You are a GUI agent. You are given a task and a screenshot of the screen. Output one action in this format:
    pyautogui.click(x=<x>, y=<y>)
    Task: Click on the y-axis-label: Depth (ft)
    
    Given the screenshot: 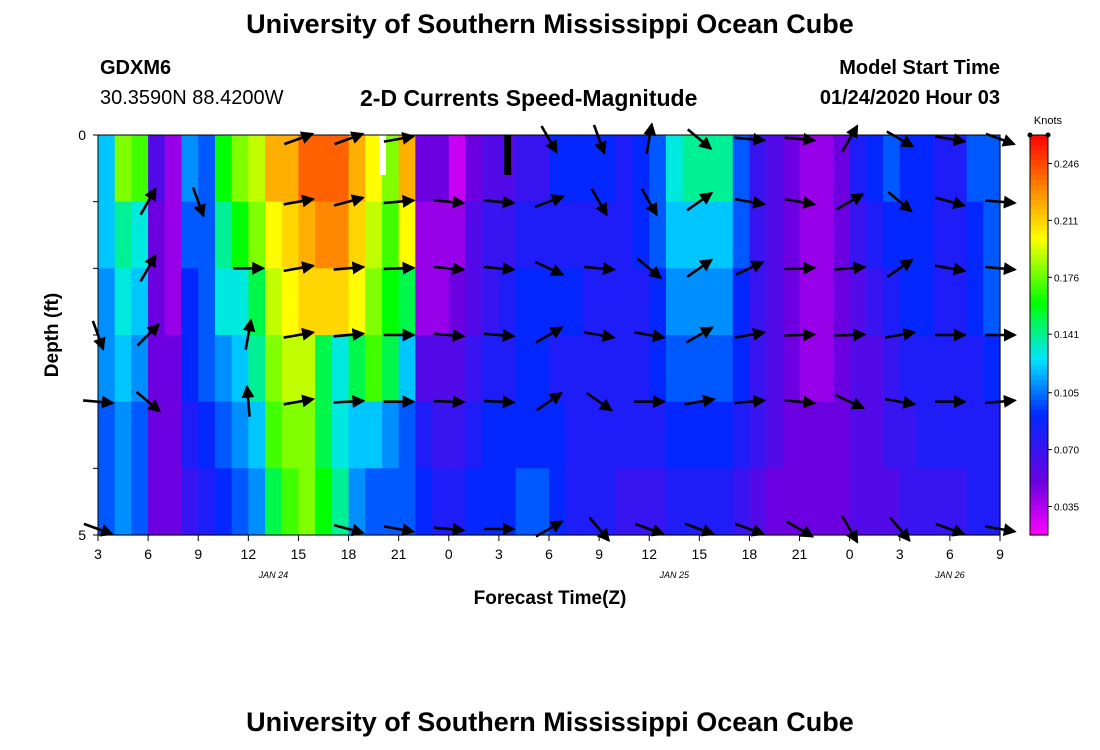 What is the action you would take?
    pyautogui.click(x=52, y=335)
    